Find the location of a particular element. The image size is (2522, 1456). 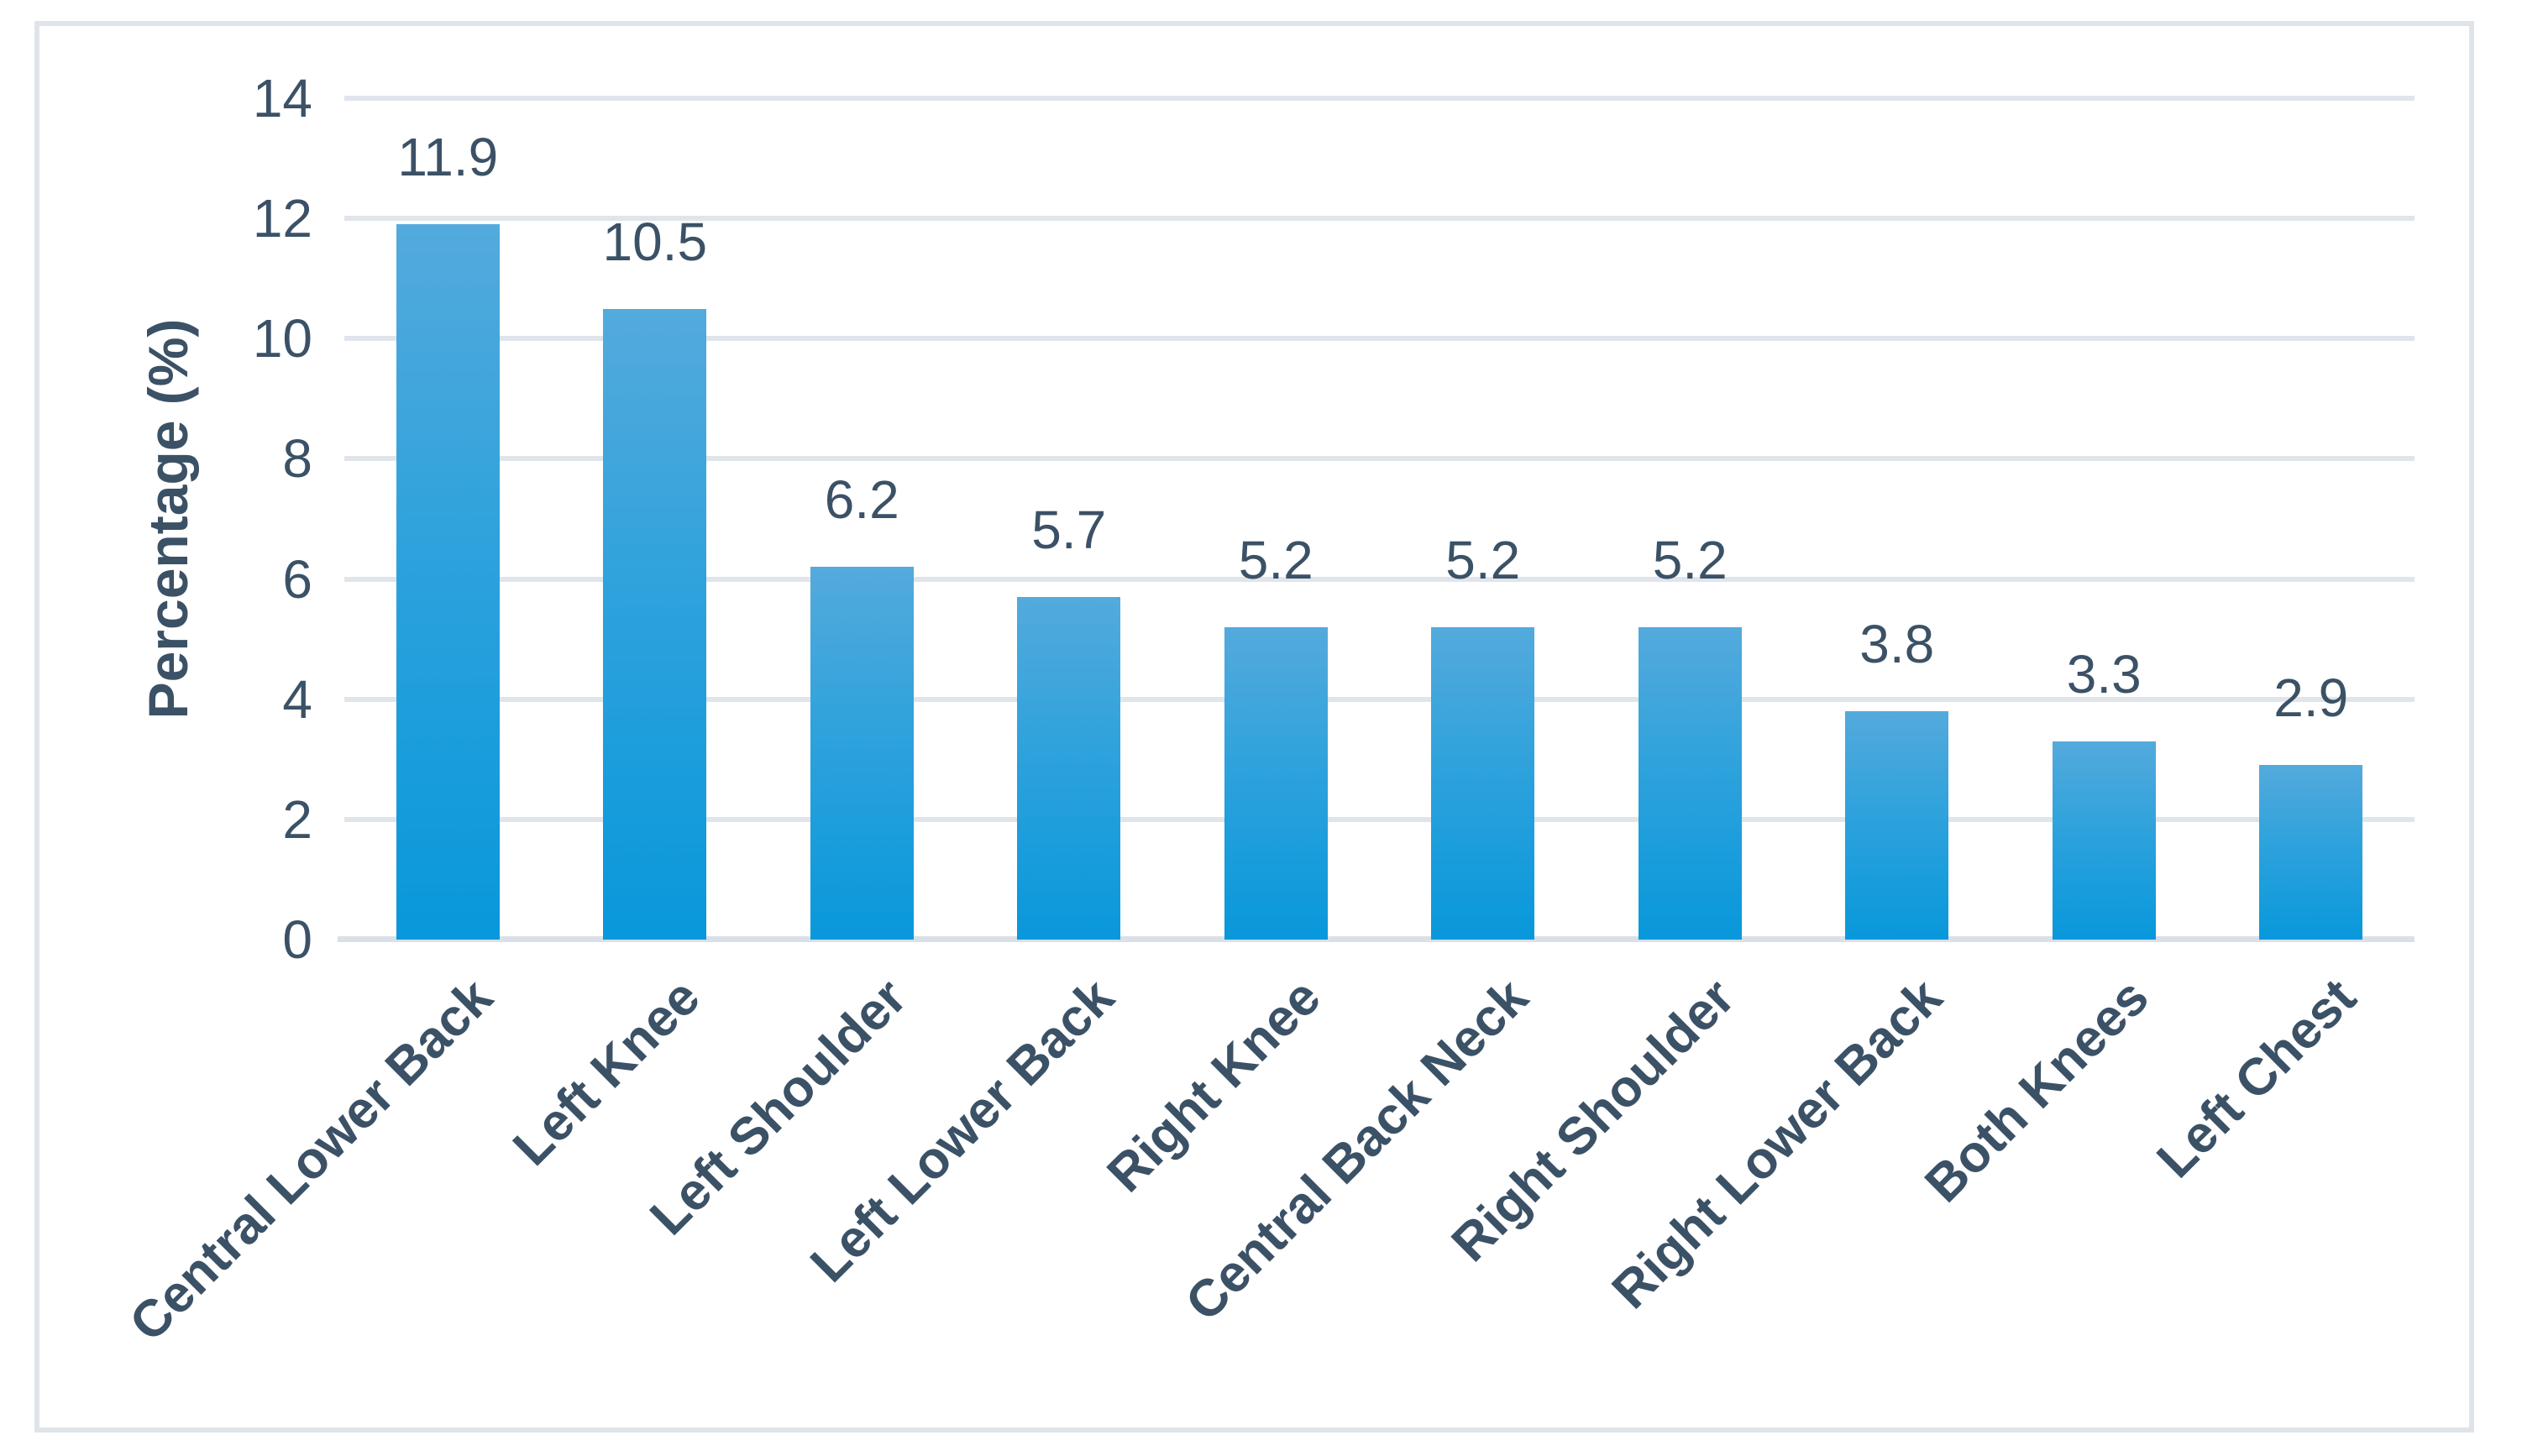

y-tick-label-12: 12 is located at coordinates (282, 218).